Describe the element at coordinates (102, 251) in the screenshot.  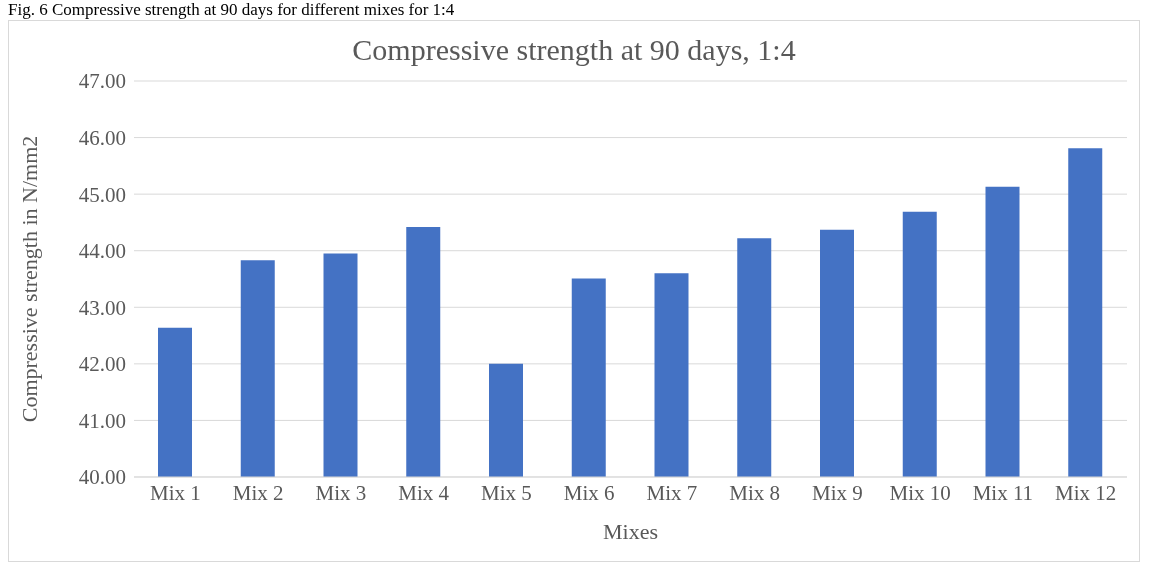
I see `y-tick-label: 44.00` at that location.